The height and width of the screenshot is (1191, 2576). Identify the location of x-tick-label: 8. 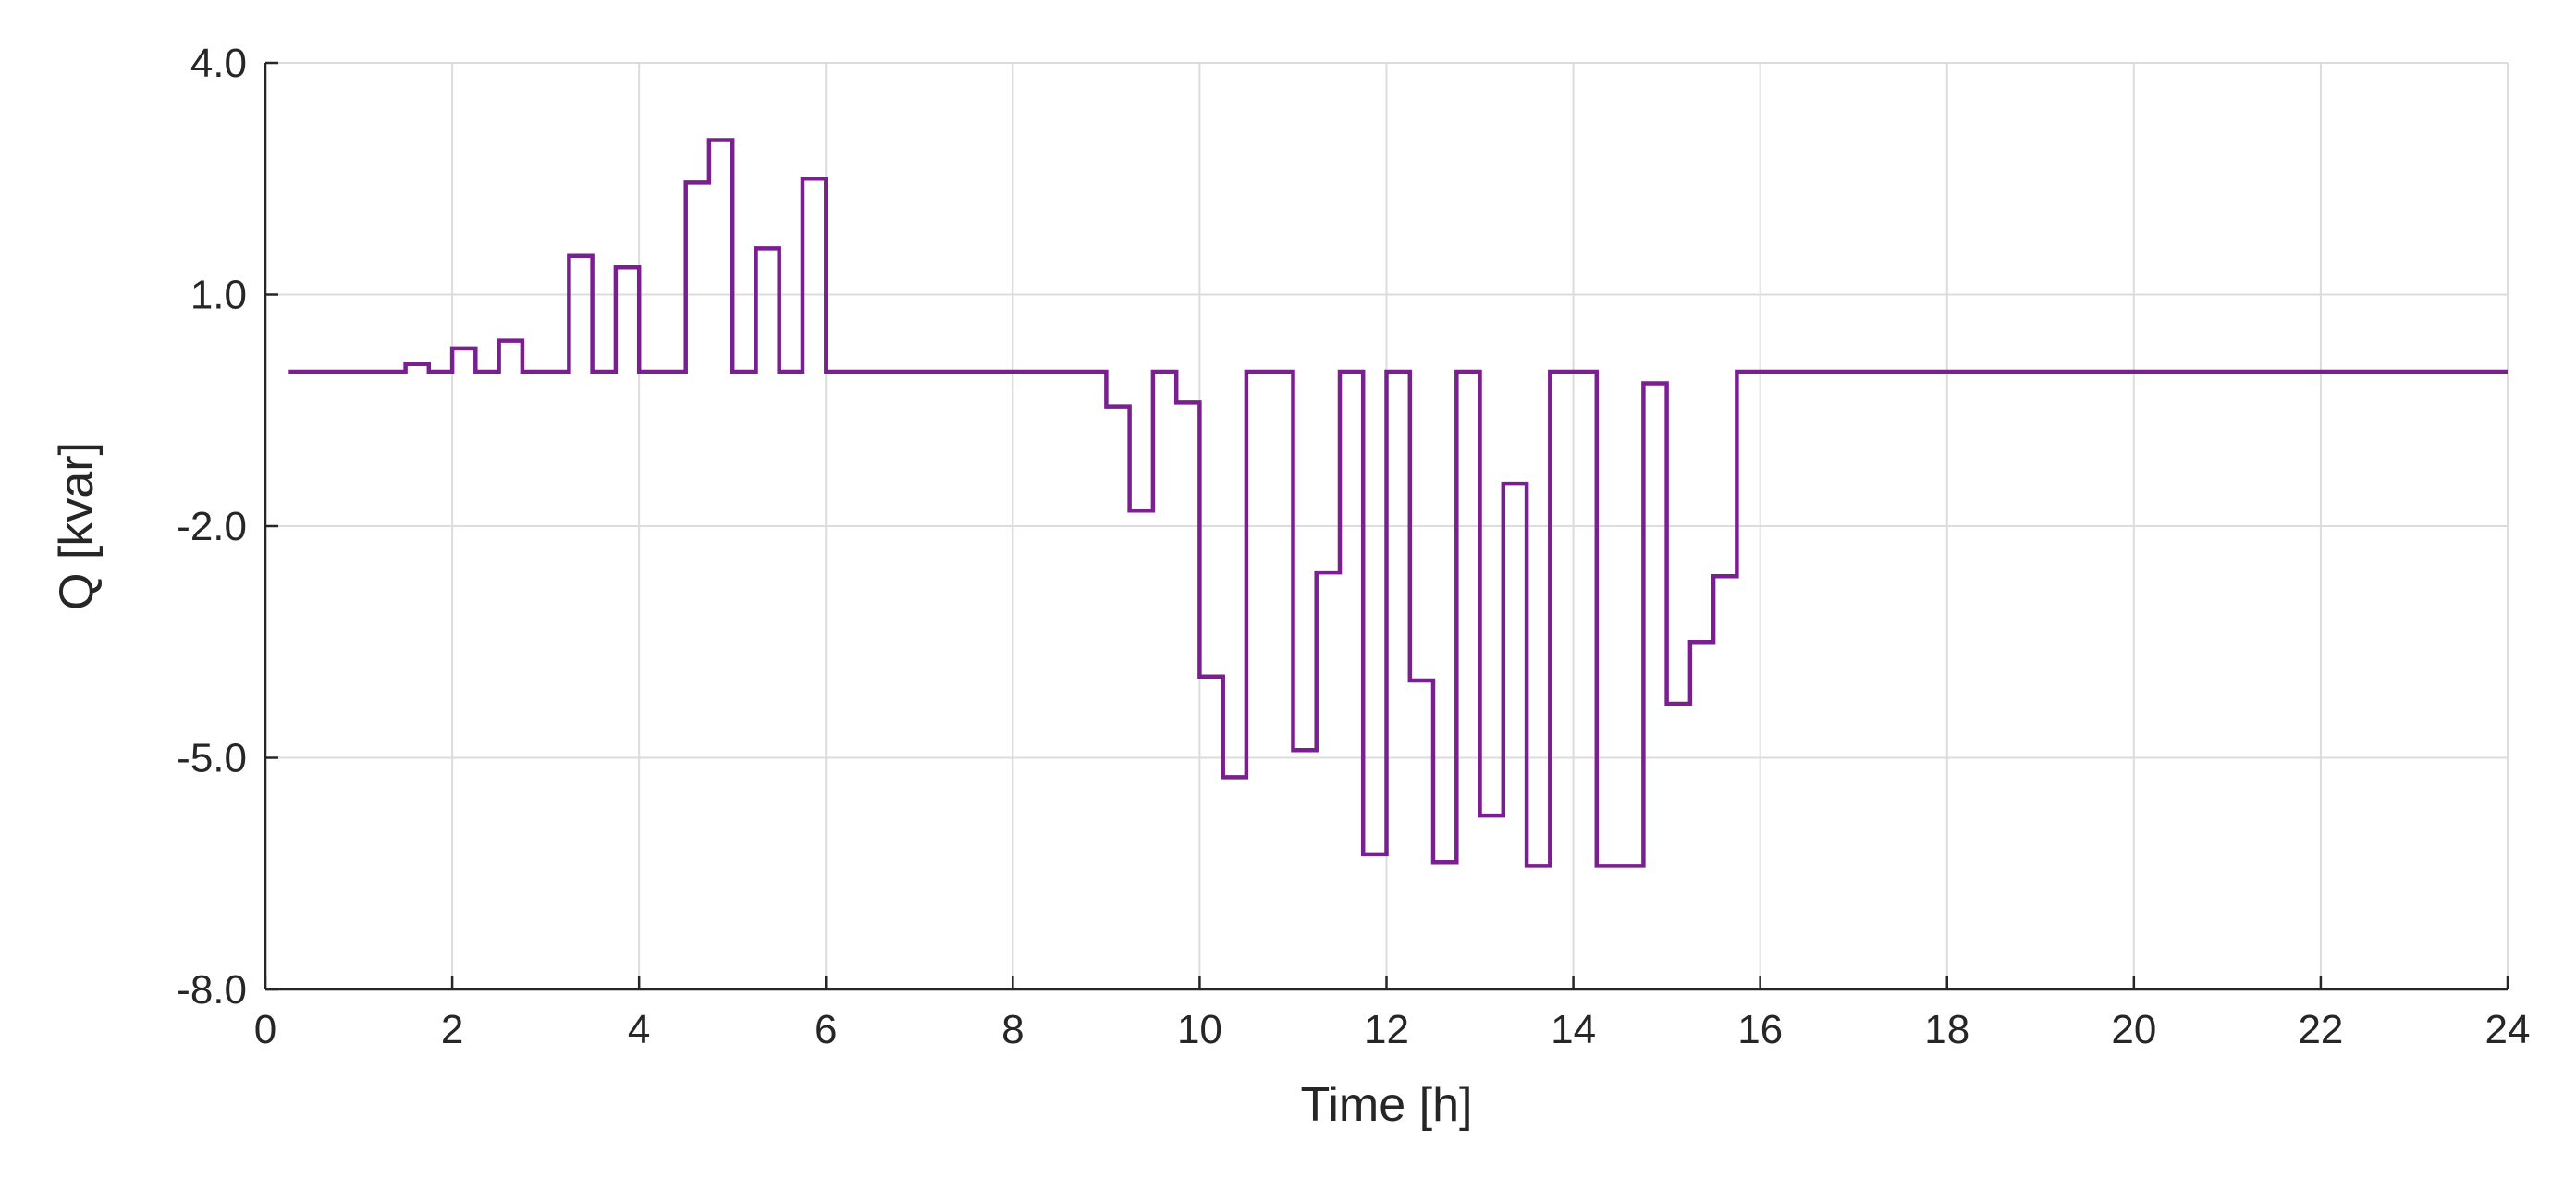
(1012, 1029).